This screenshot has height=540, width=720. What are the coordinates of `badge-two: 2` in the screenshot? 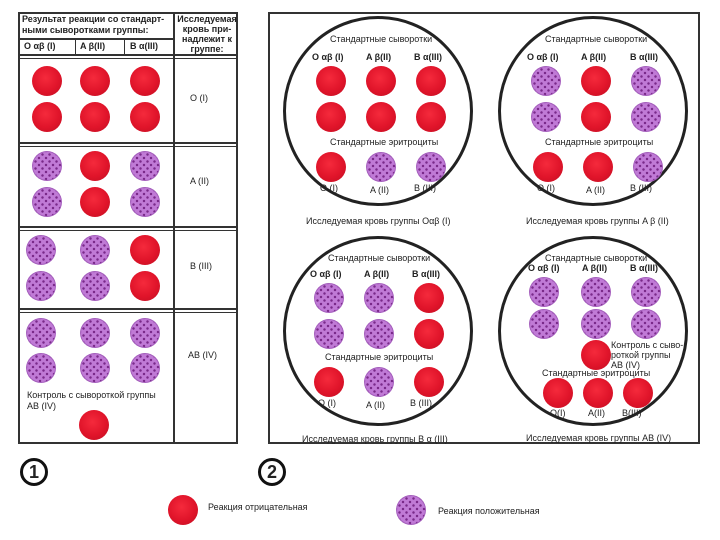 It's located at (272, 472).